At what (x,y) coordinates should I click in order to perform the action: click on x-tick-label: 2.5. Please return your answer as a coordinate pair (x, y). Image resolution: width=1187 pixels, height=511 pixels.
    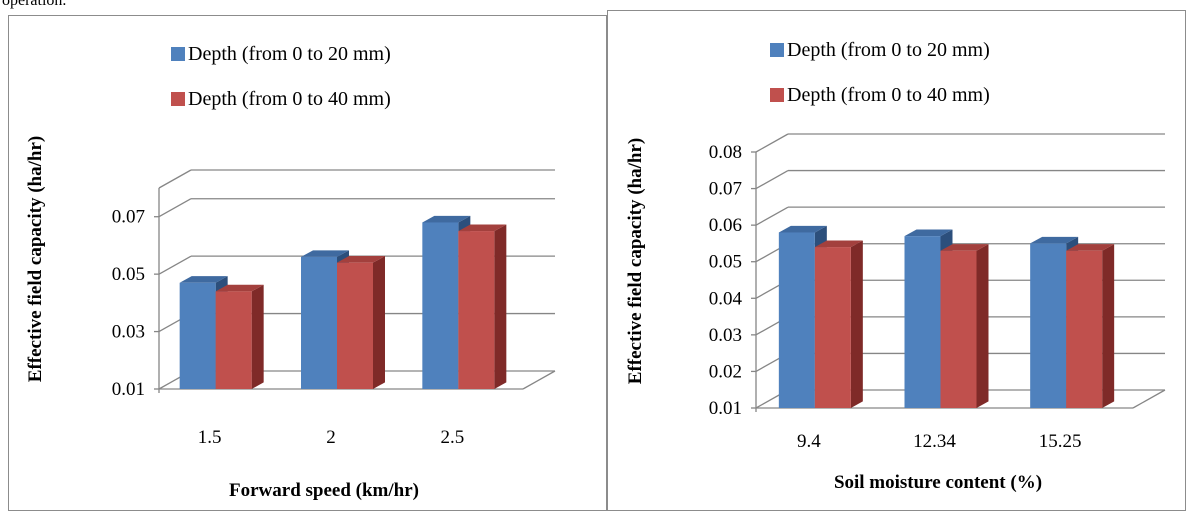
    Looking at the image, I should click on (452, 437).